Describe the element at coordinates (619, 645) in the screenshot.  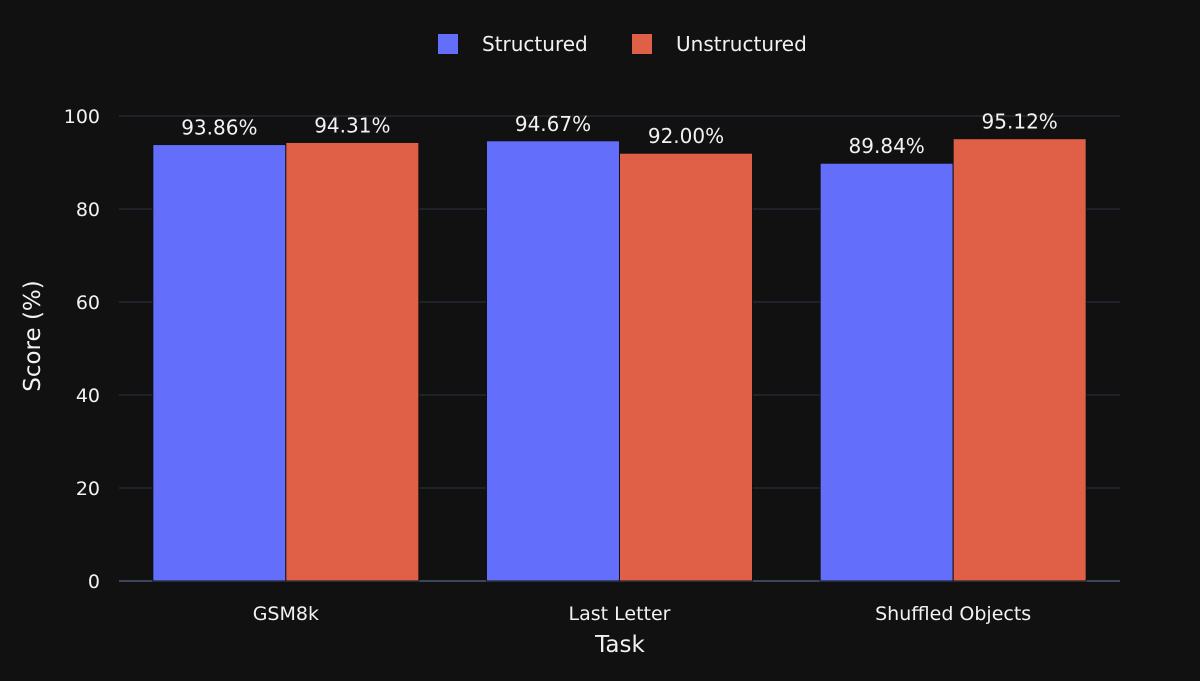
I see `x-axis-title: Task` at that location.